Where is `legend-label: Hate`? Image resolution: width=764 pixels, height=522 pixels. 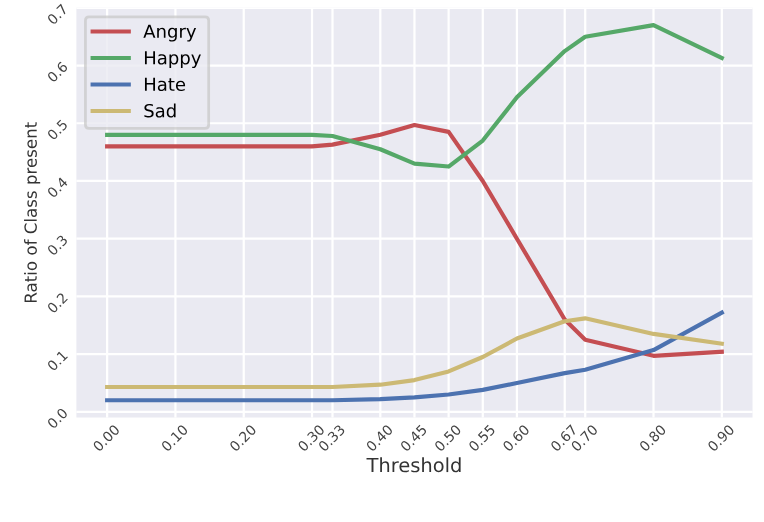 legend-label: Hate is located at coordinates (165, 84).